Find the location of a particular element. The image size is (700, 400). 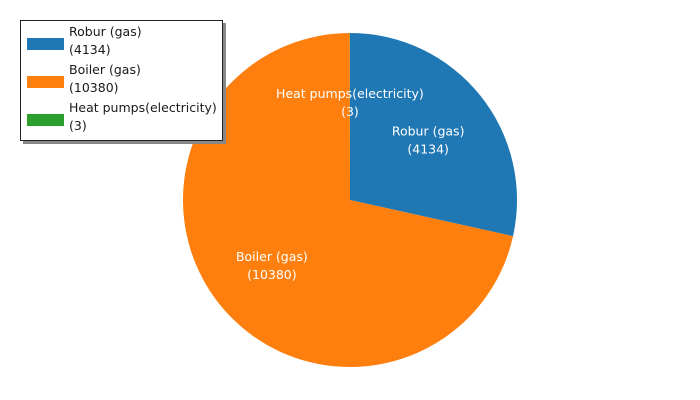

legend-swatch-robur is located at coordinates (45, 44).